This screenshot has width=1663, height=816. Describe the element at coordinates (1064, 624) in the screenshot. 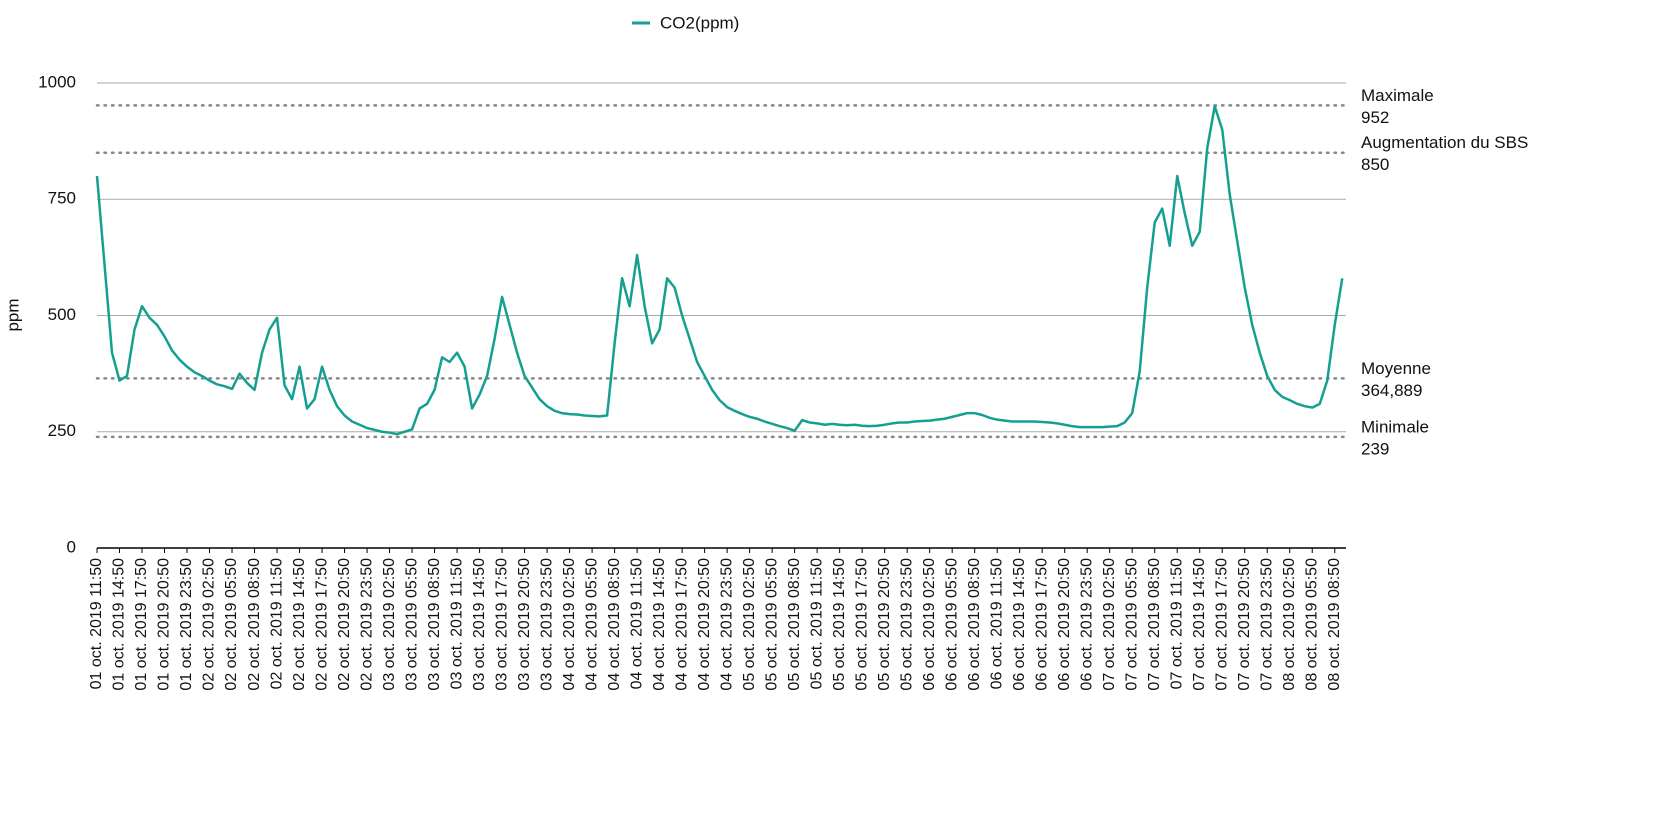

I see `x-tick-label: 06 oct. 2019 20:50` at that location.